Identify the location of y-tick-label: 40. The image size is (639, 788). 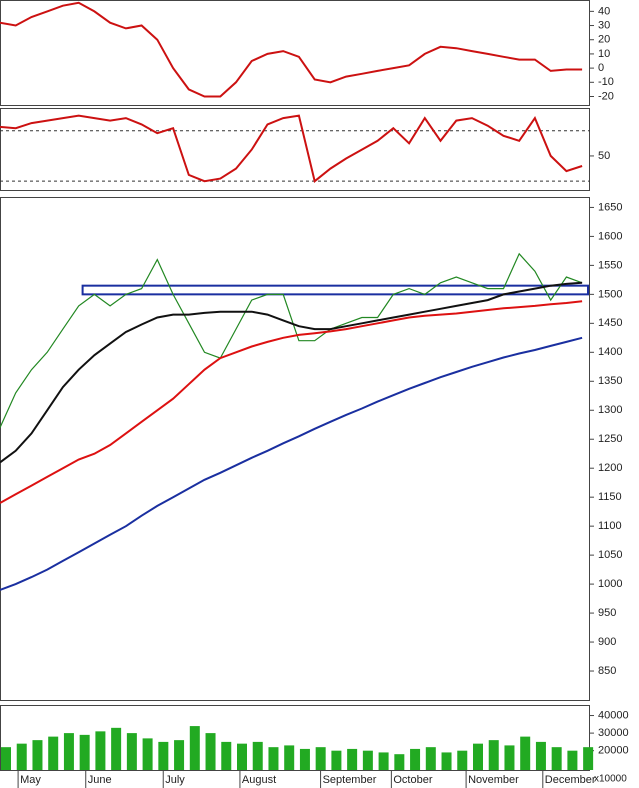
(604, 11).